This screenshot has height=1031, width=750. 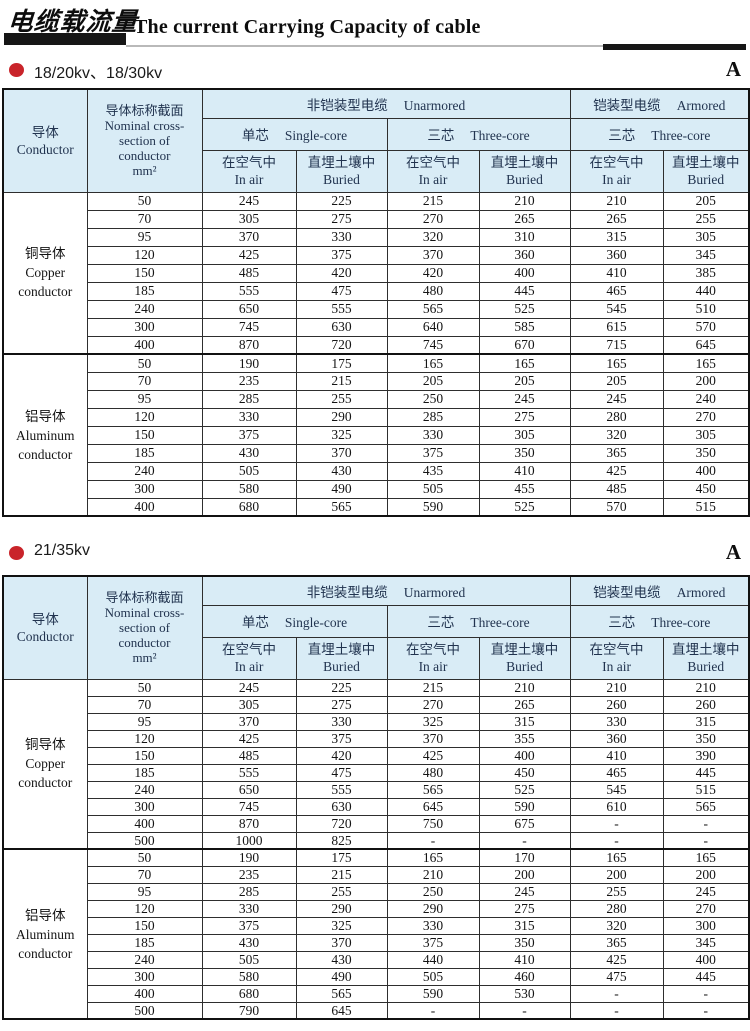 I want to click on section-header-18-20kv: 18/20kv、18/30kv A, so click(x=375, y=70).